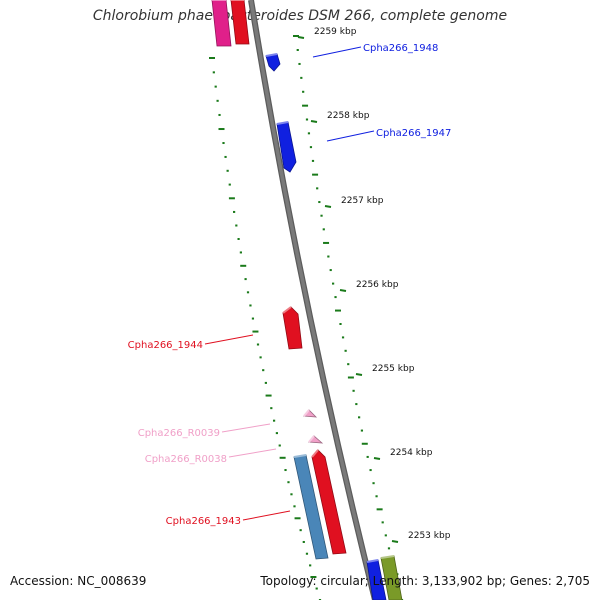  Describe the element at coordinates (221, 23) in the screenshot. I see `feature-top-magenta` at that location.